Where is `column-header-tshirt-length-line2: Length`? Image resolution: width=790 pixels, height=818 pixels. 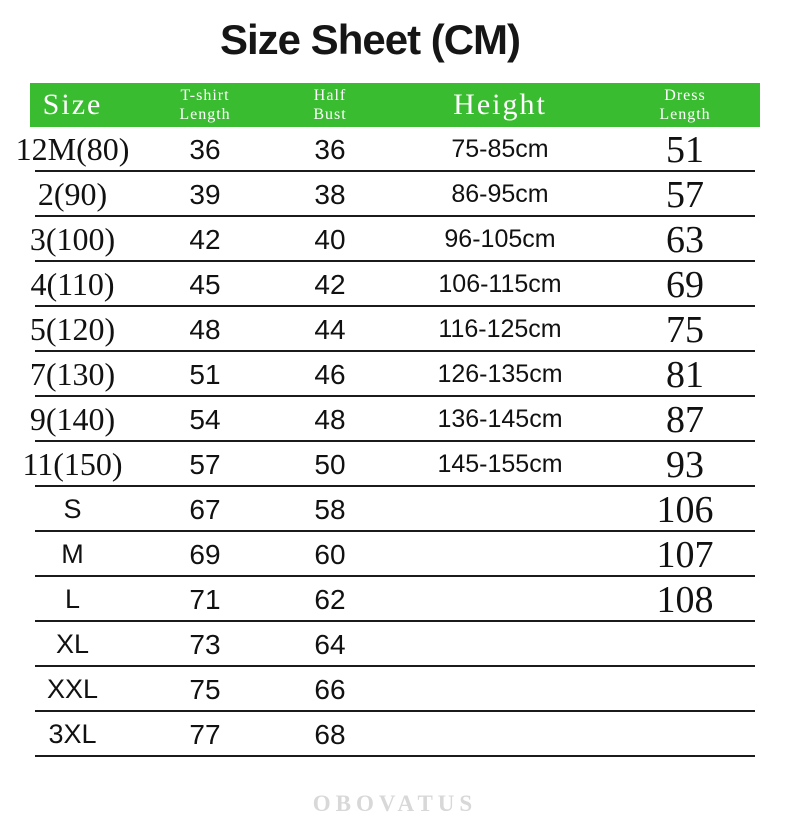 column-header-tshirt-length-line2: Length is located at coordinates (205, 114).